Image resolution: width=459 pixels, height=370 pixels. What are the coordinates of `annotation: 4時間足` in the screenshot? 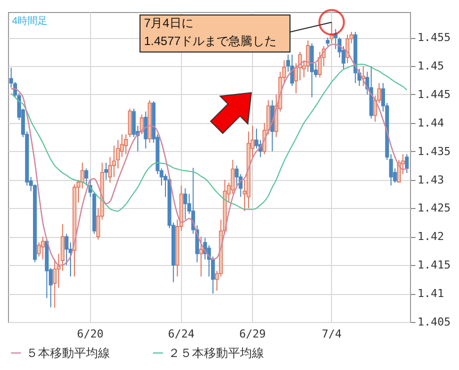 It's located at (30, 21).